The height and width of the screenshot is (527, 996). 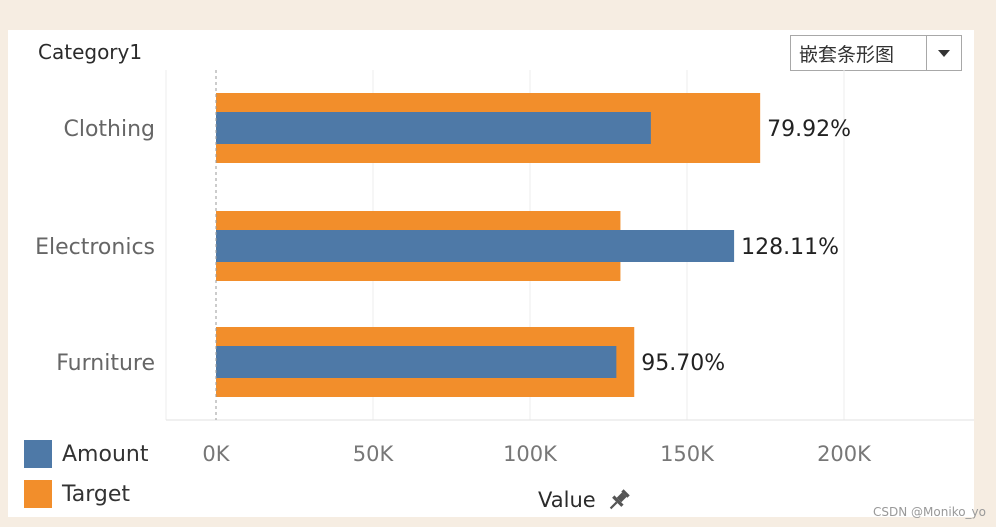 I want to click on category-label-furniture: Furniture, so click(x=105, y=363).